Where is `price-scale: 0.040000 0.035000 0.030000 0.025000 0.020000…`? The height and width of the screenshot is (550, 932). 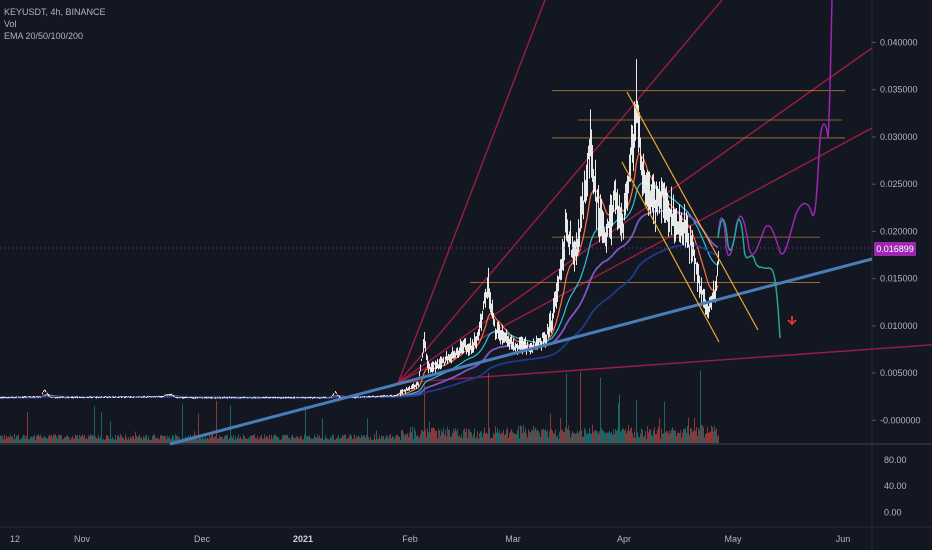 price-scale: 0.040000 0.035000 0.030000 0.025000 0.020000… is located at coordinates (896, 232).